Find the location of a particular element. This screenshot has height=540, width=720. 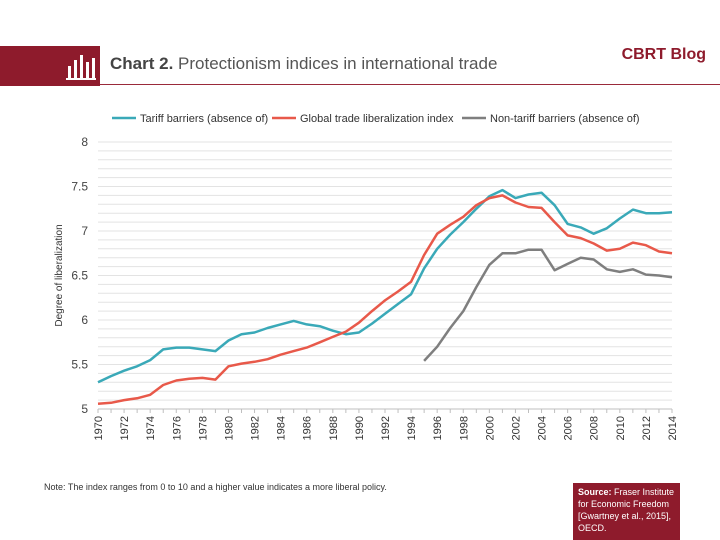

y-tick-label: 5.5 is located at coordinates (79, 365).